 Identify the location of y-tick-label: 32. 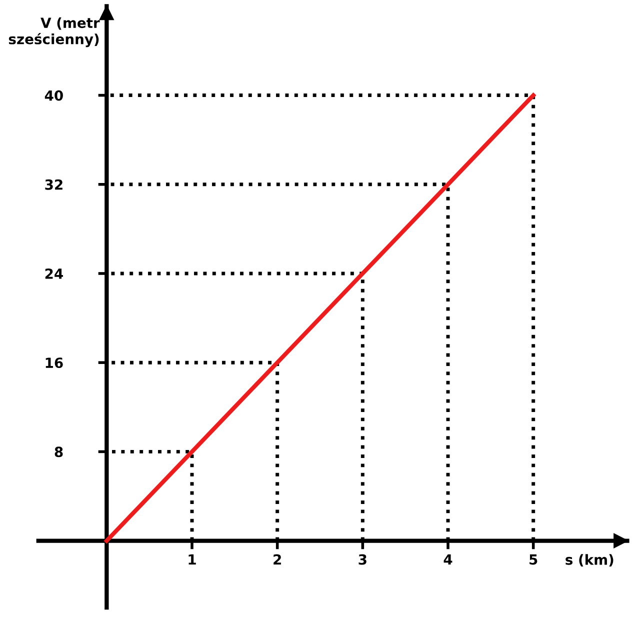
(53, 184).